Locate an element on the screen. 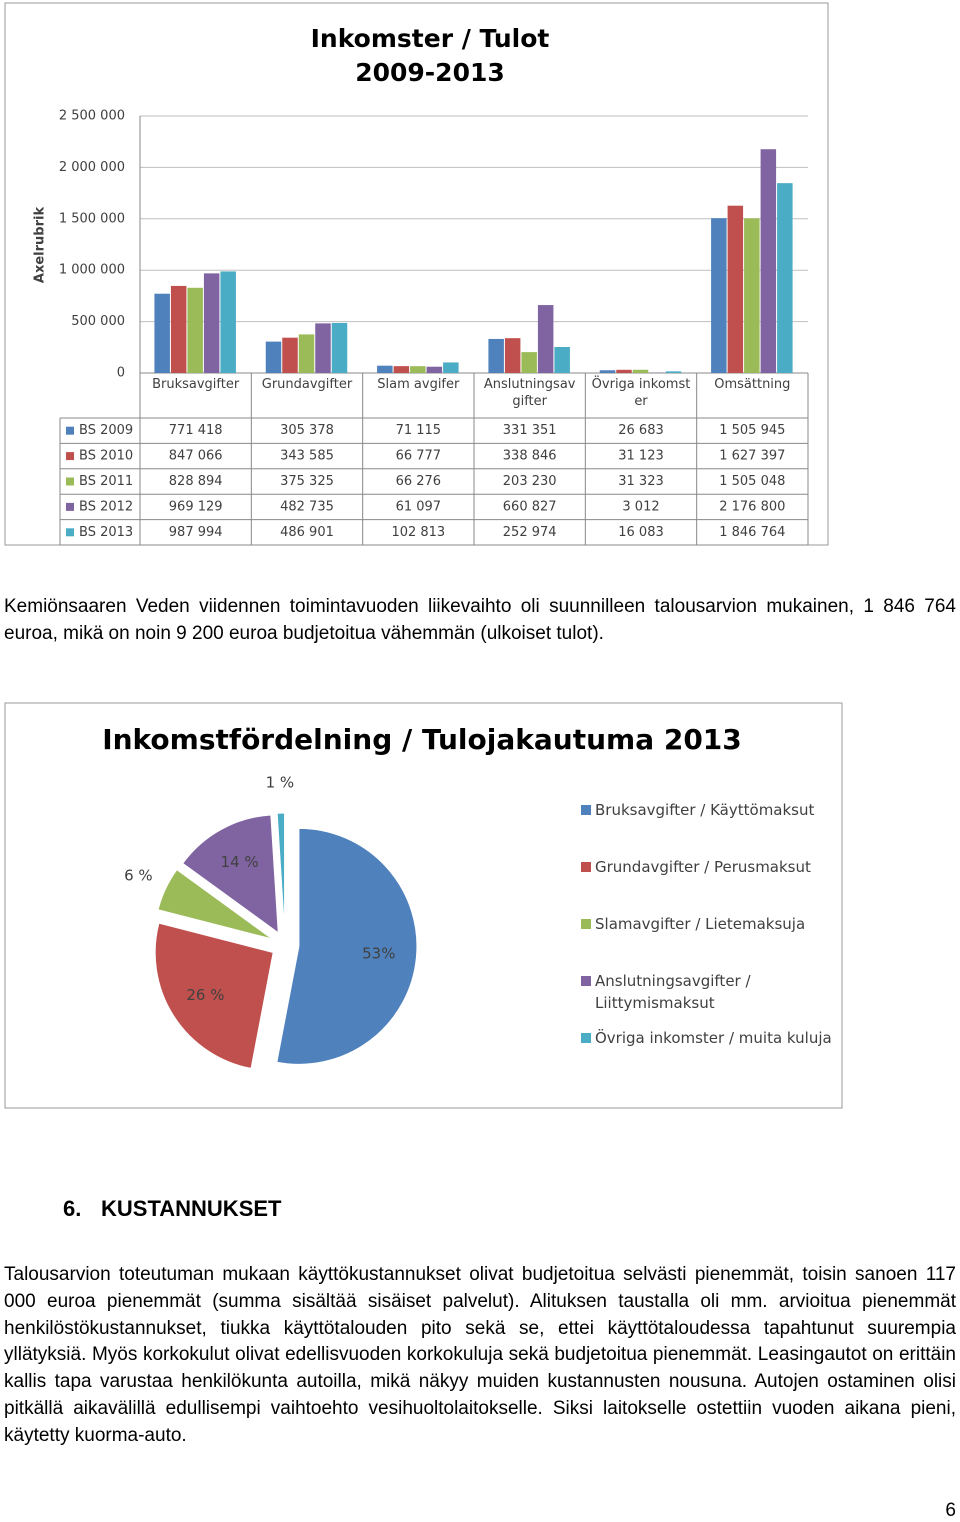  legend-label: BS 2012 is located at coordinates (106, 506).